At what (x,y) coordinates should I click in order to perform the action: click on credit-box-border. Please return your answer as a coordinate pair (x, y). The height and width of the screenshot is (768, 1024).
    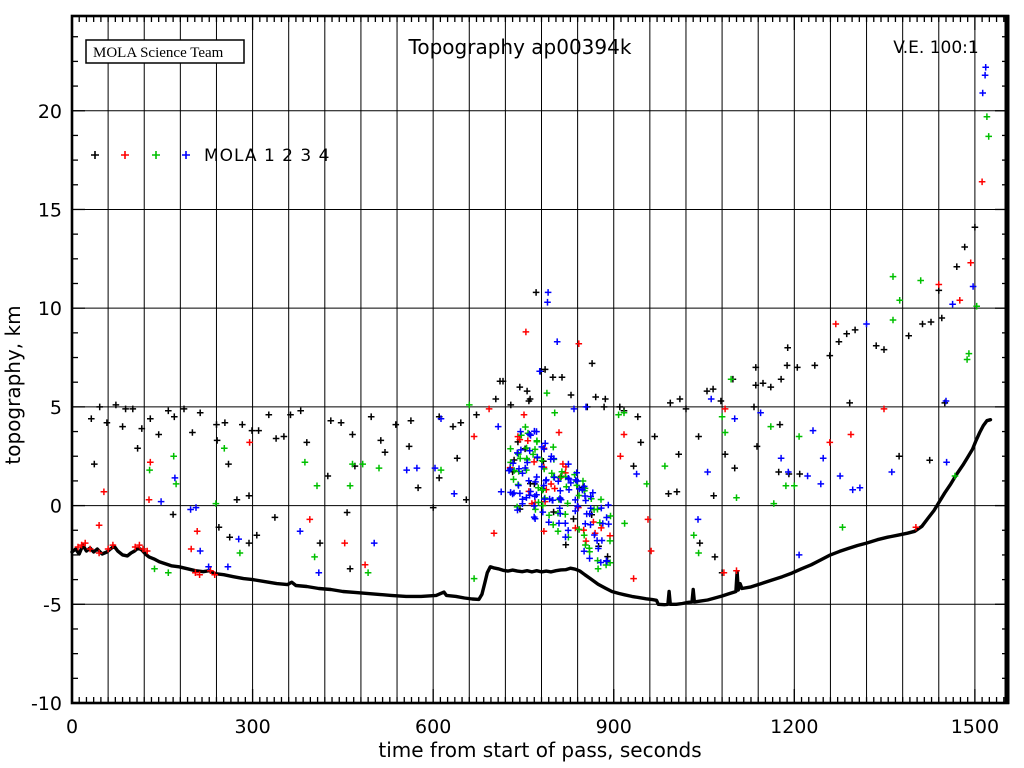
    Looking at the image, I should click on (165, 51).